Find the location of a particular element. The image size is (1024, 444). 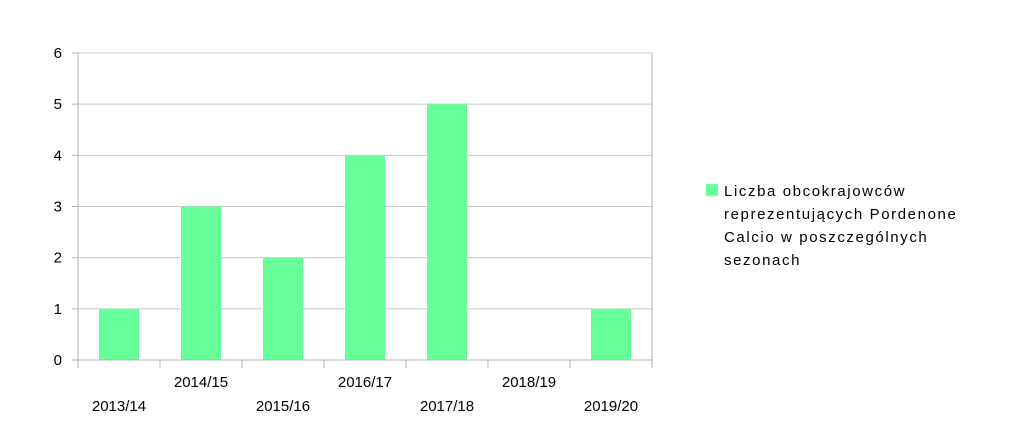

x-tick-label: 2016/17 is located at coordinates (365, 382).